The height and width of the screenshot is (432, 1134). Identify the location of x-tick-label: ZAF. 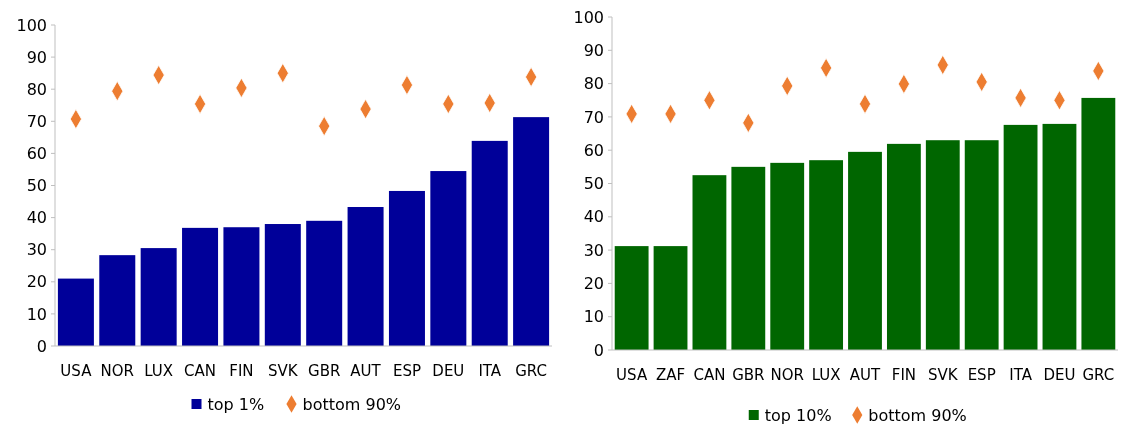
(670, 375).